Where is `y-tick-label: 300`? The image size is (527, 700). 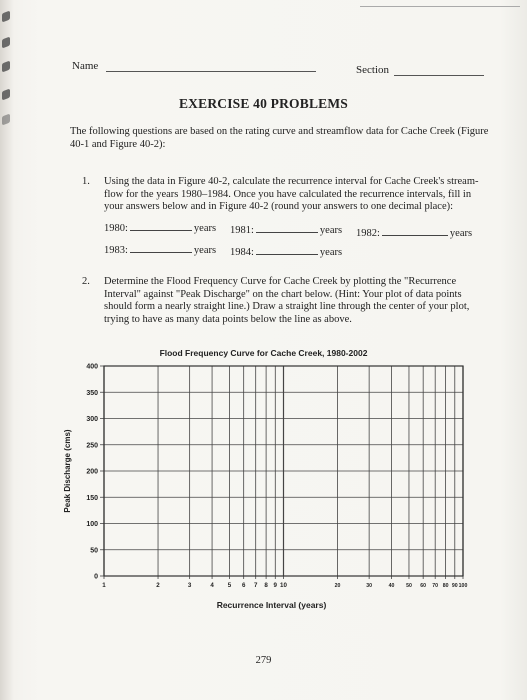
y-tick-label: 300 is located at coordinates (92, 419).